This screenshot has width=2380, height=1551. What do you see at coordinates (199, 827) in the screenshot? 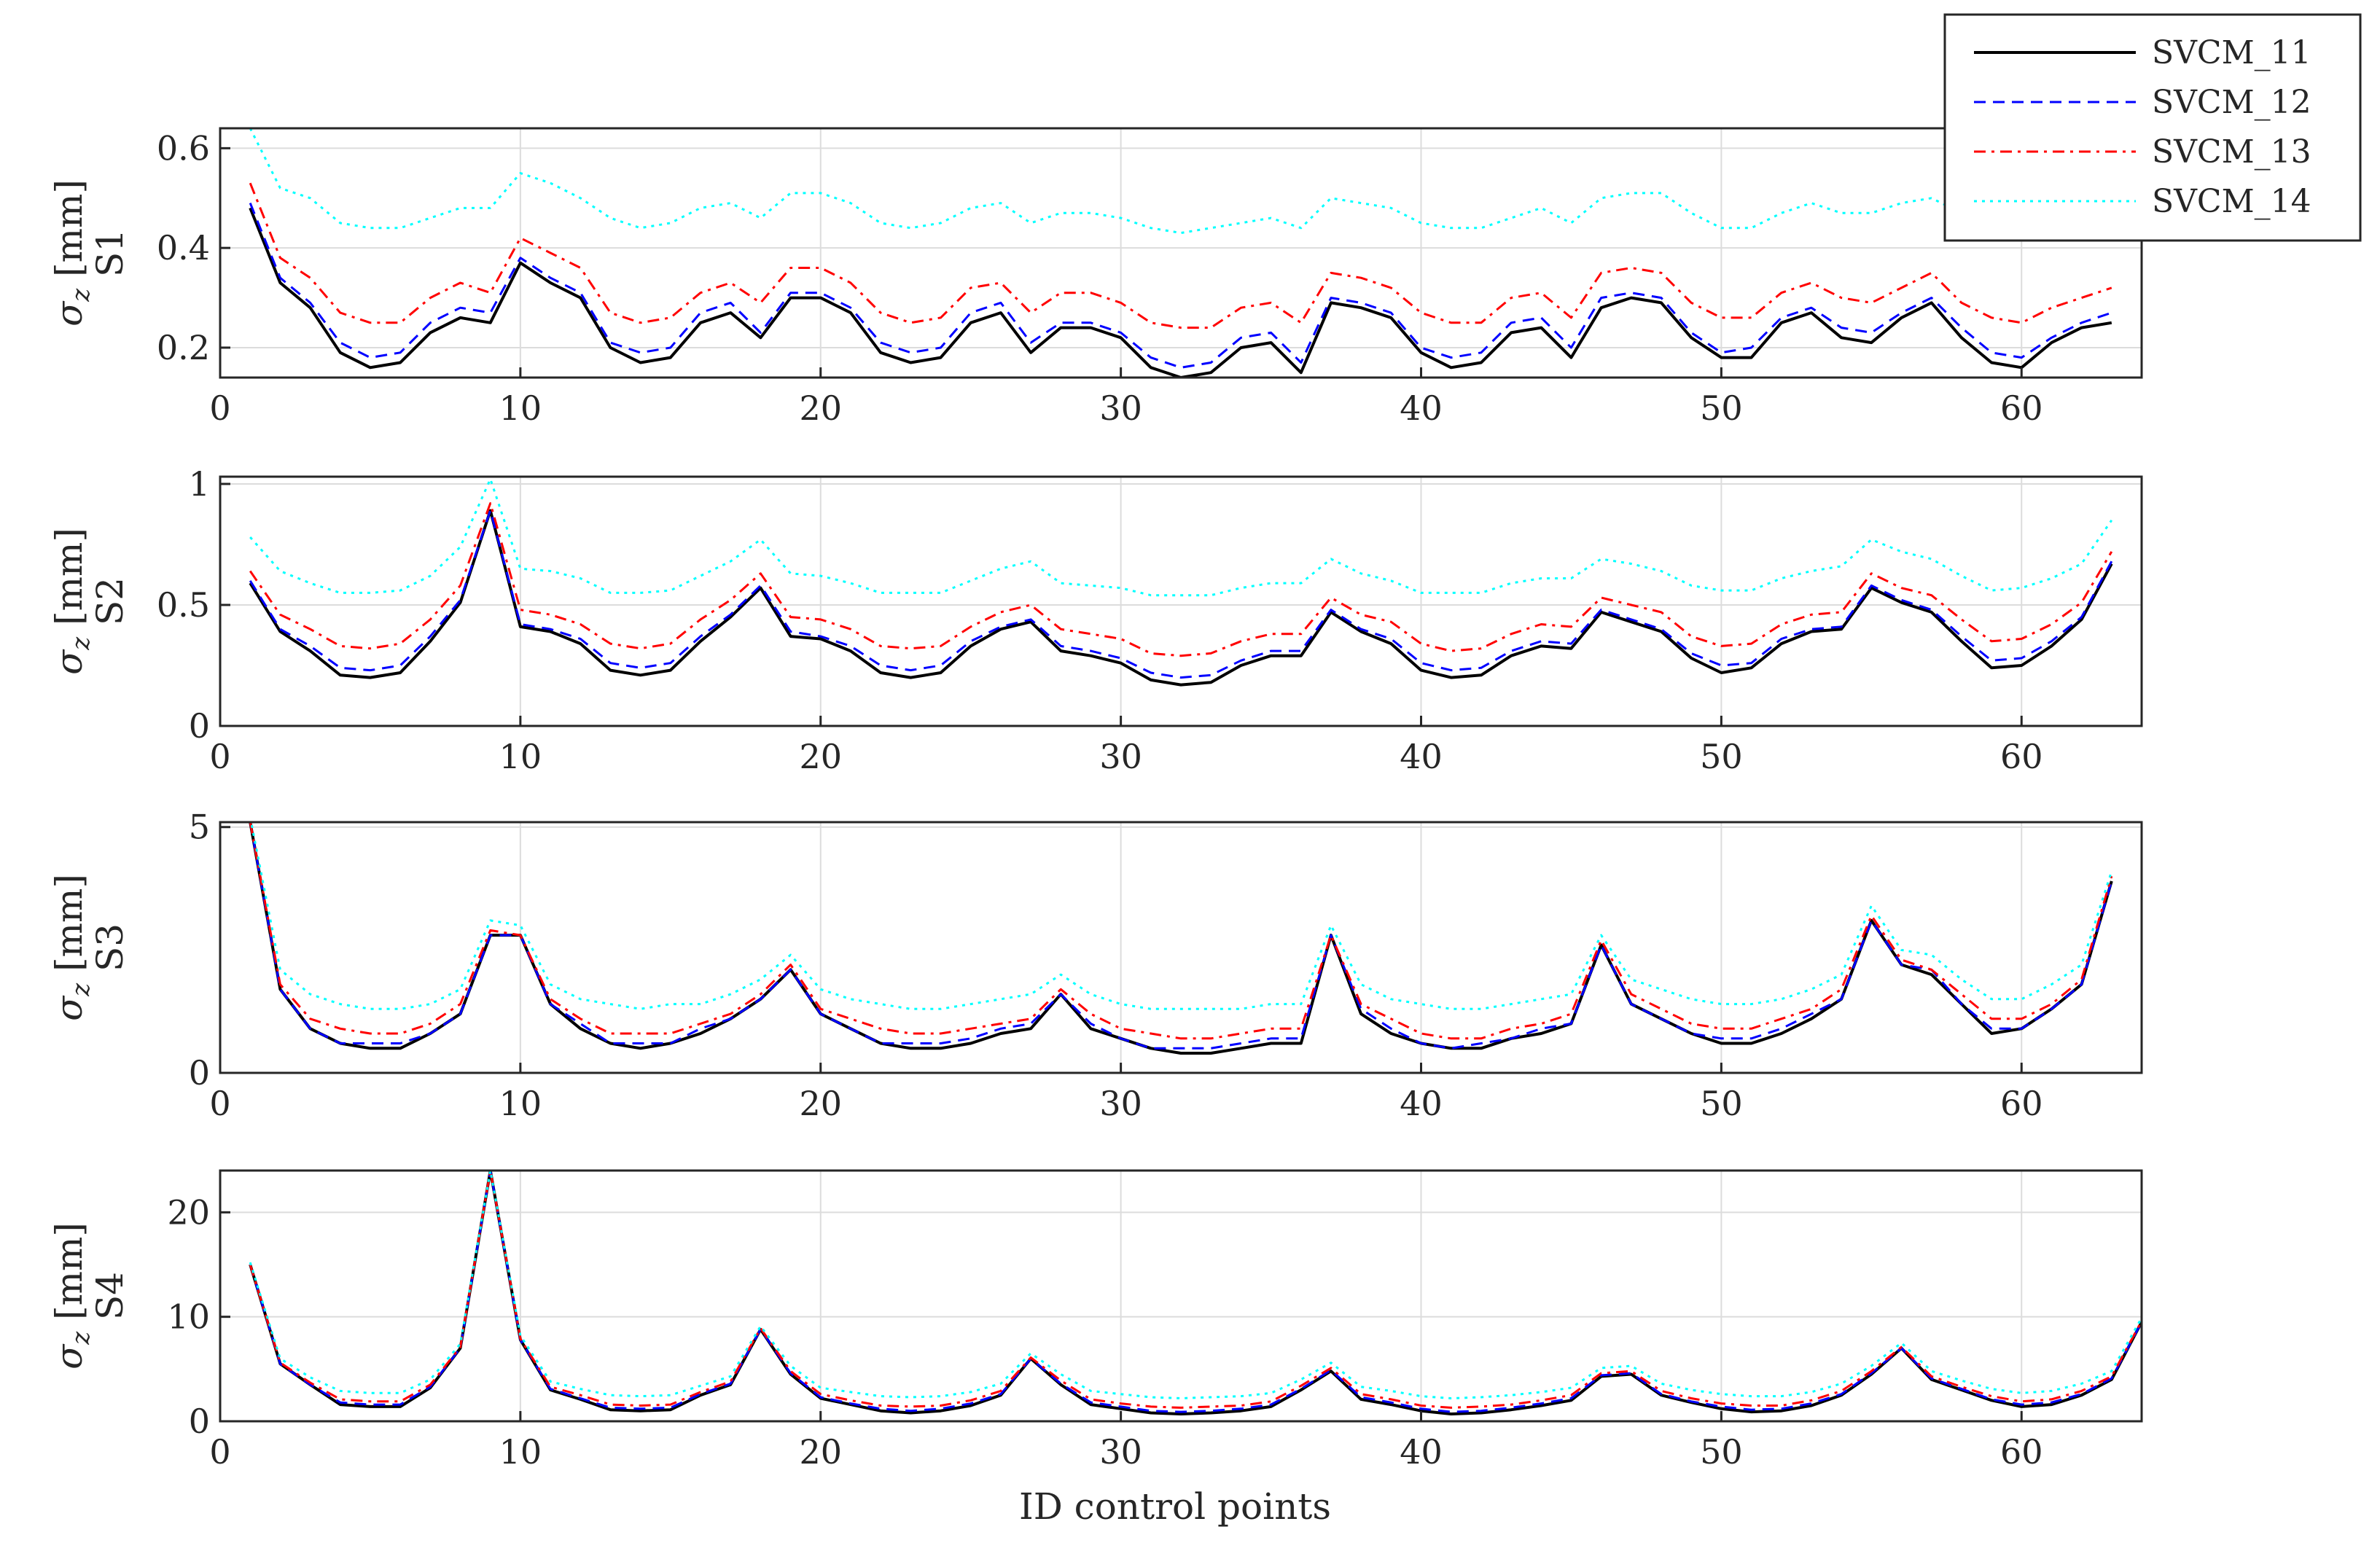
I see `y-tick-label: 5` at bounding box center [199, 827].